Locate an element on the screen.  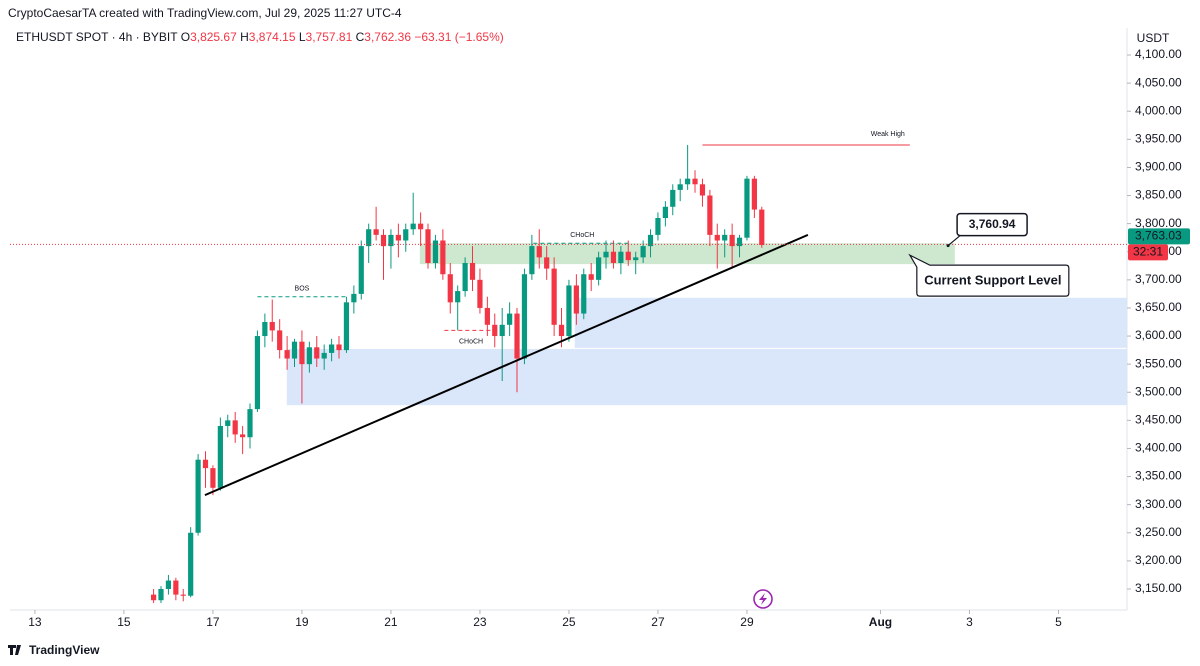
callout-label: 3,760.94 is located at coordinates (992, 224).